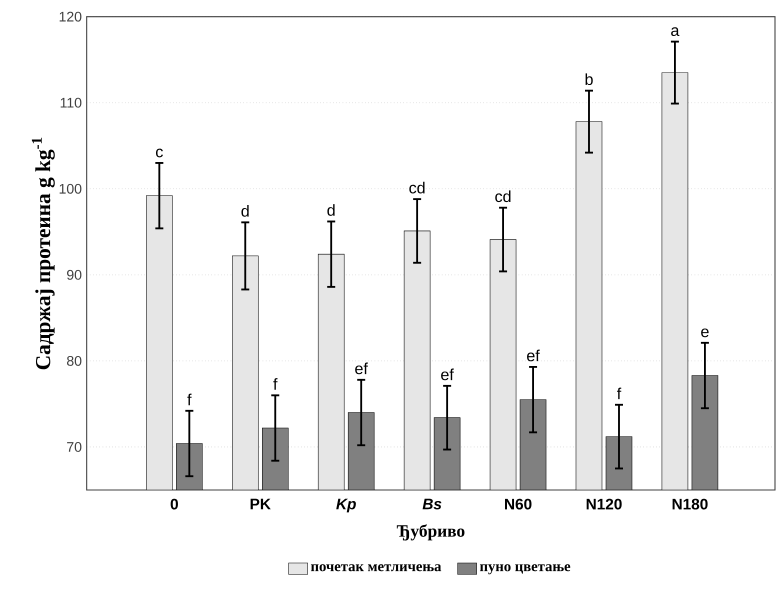  Describe the element at coordinates (159, 153) in the screenshot. I see `data-label: c` at that location.